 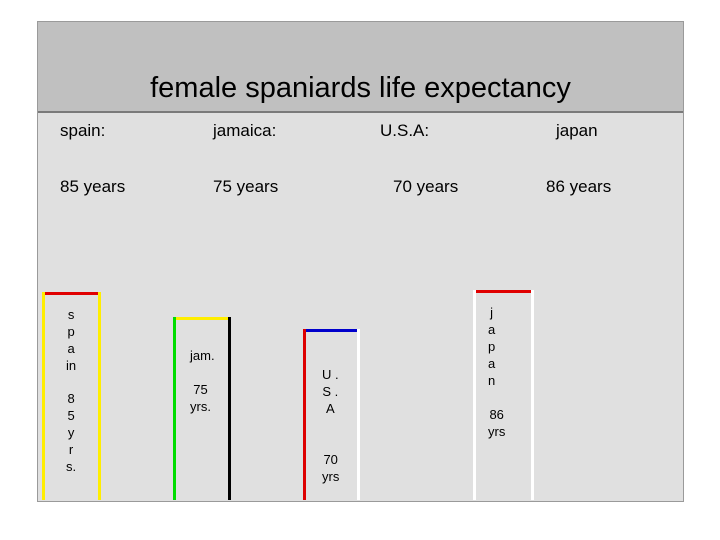 What do you see at coordinates (577, 130) in the screenshot?
I see `header-country-japan: japan` at bounding box center [577, 130].